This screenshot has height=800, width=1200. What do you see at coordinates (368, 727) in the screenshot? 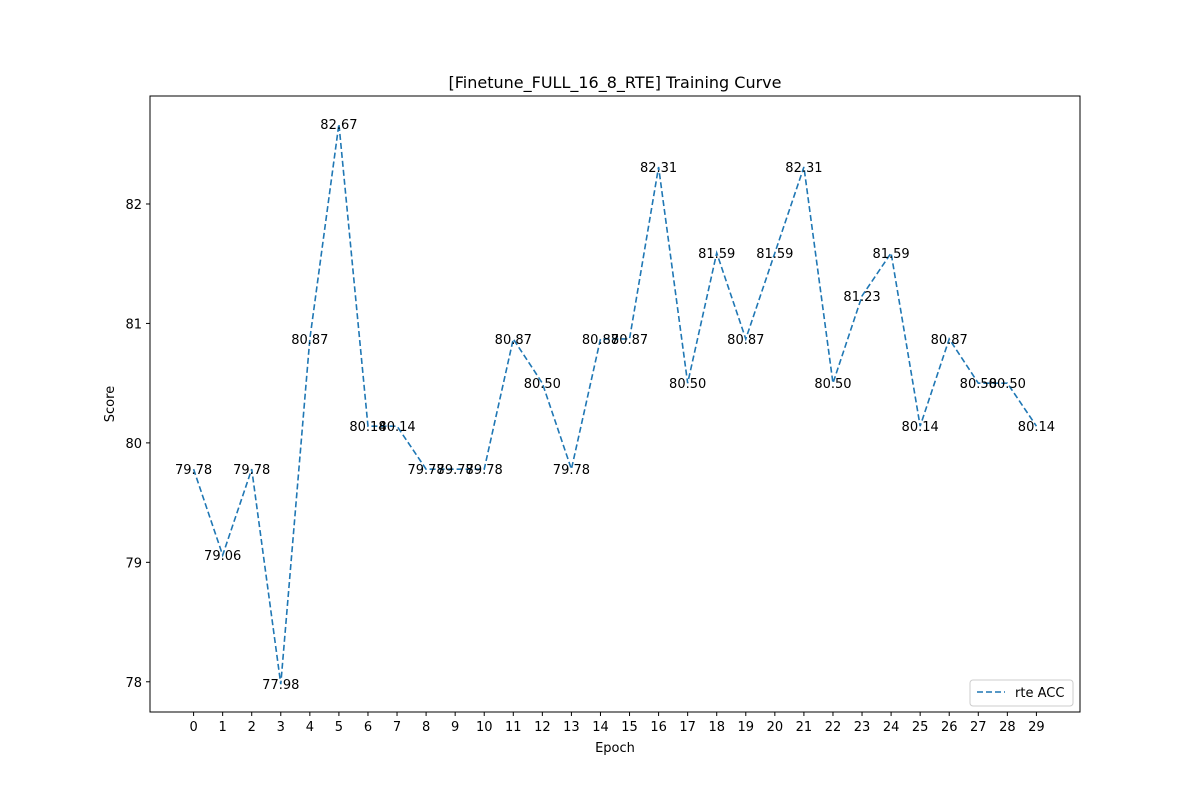
I see `x-tick-label: 6` at bounding box center [368, 727].